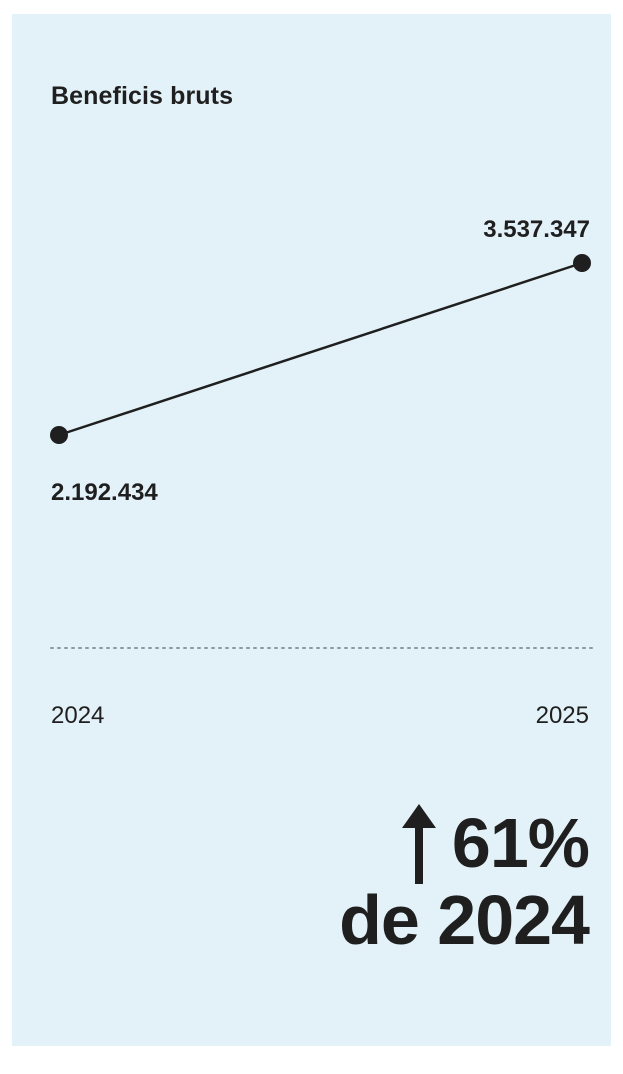  Describe the element at coordinates (582, 263) in the screenshot. I see `data-point-2025` at that location.